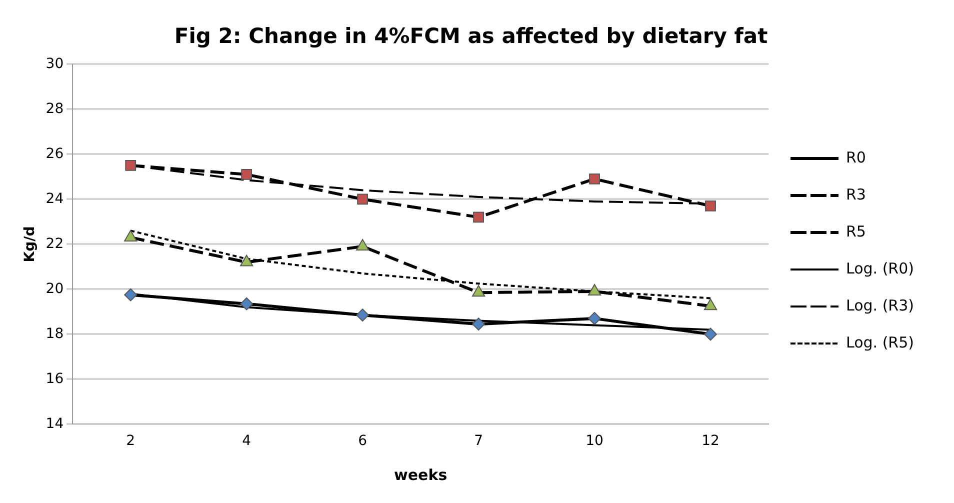  What do you see at coordinates (880, 342) in the screenshot?
I see `legend-label: Log. (R5)` at bounding box center [880, 342].